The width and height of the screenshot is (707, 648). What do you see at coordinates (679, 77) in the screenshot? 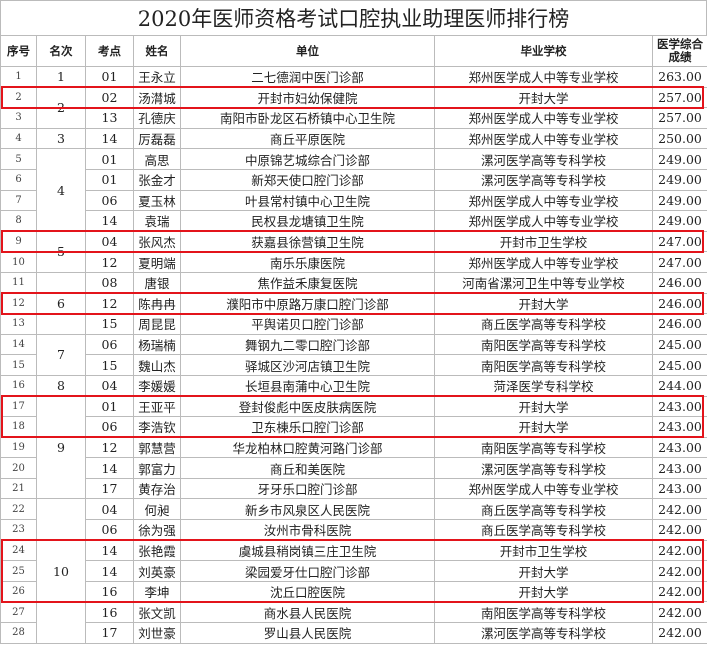
I see `cell-score: 263.00` at bounding box center [679, 77].